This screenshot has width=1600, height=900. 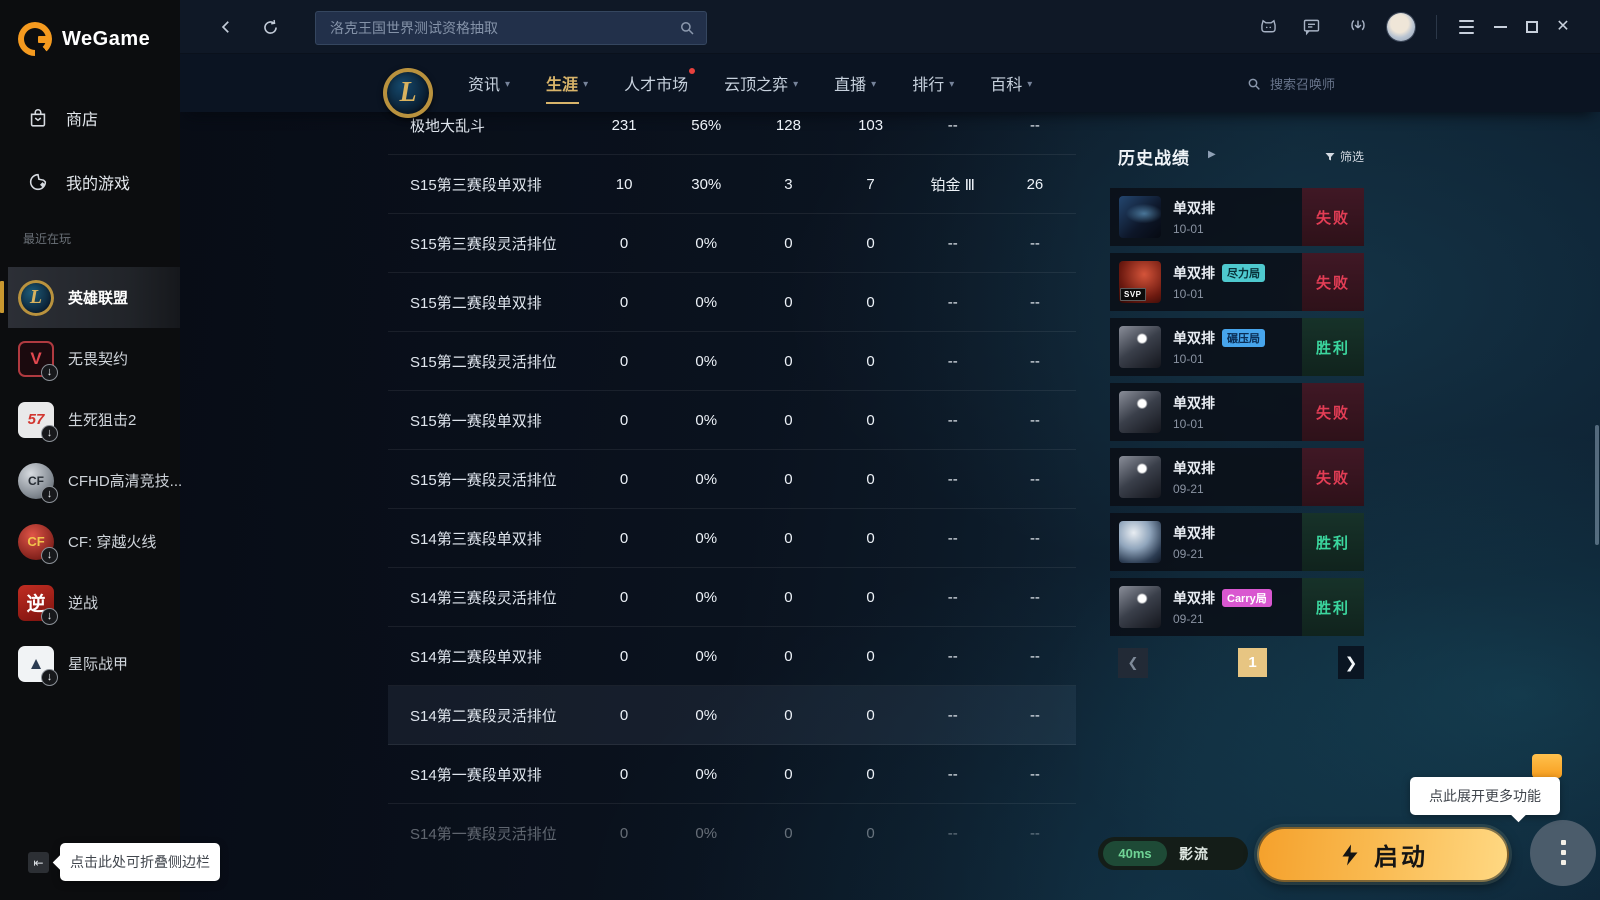 What do you see at coordinates (270, 27) in the screenshot?
I see `refresh-button` at bounding box center [270, 27].